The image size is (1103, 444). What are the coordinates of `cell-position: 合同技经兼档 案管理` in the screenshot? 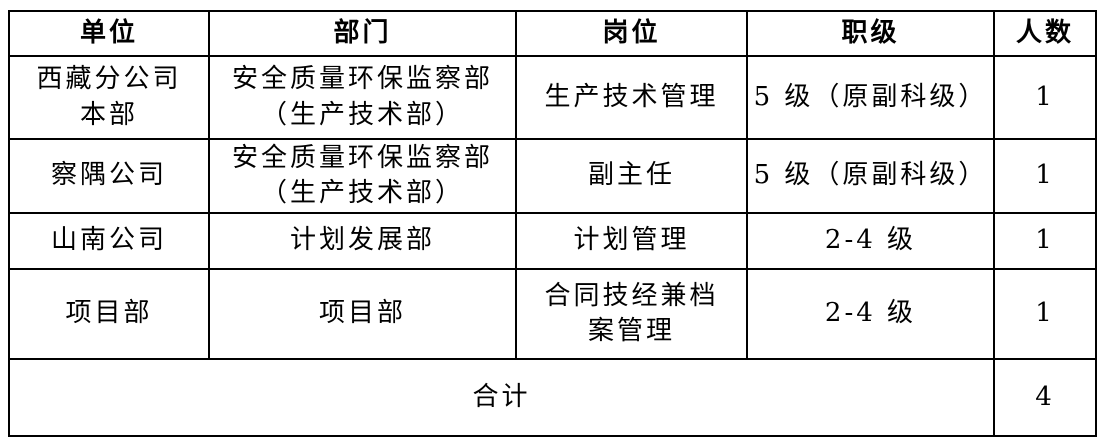 It's located at (631, 314).